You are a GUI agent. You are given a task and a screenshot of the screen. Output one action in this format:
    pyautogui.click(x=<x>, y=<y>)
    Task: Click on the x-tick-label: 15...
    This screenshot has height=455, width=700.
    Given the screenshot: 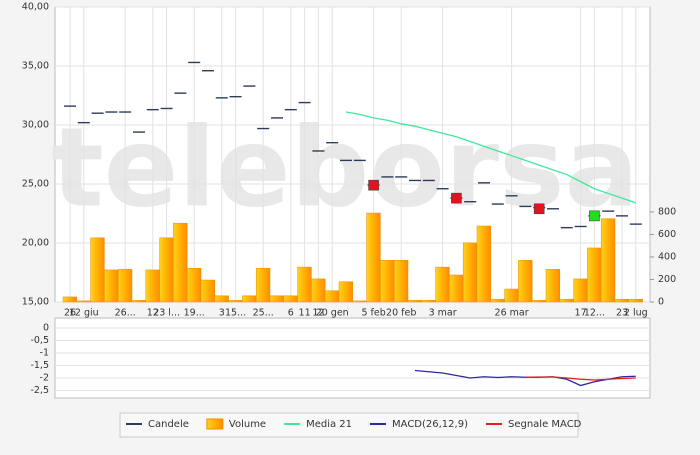 What is the action you would take?
    pyautogui.click(x=235, y=313)
    